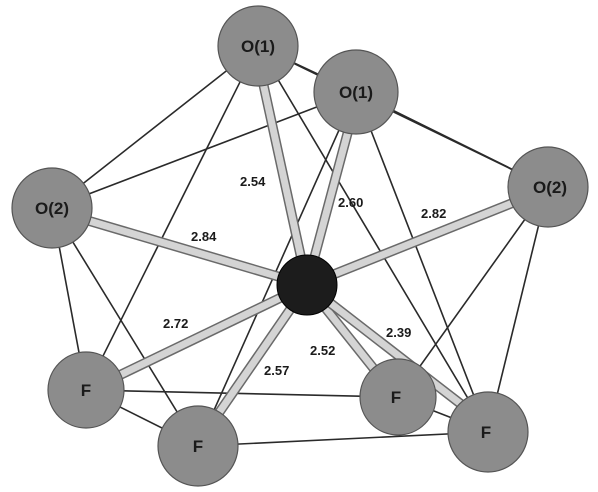 Image resolution: width=598 pixels, height=492 pixels. Describe the element at coordinates (242, 393) in the screenshot. I see `edge-f-left-f-right` at that location.